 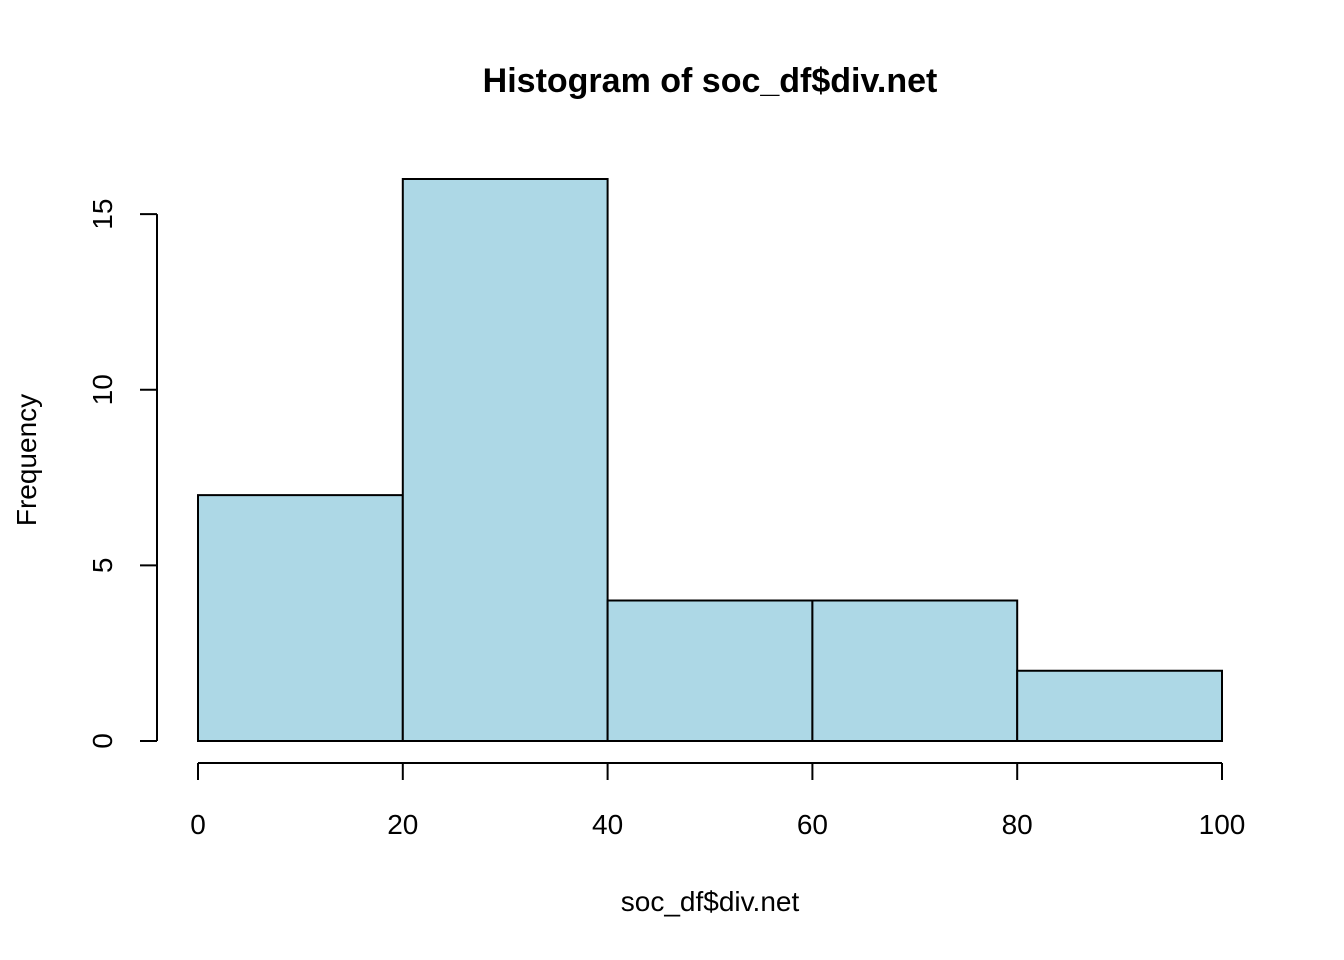 What do you see at coordinates (122, 474) in the screenshot?
I see `y-axis: 0 5 10 15` at bounding box center [122, 474].